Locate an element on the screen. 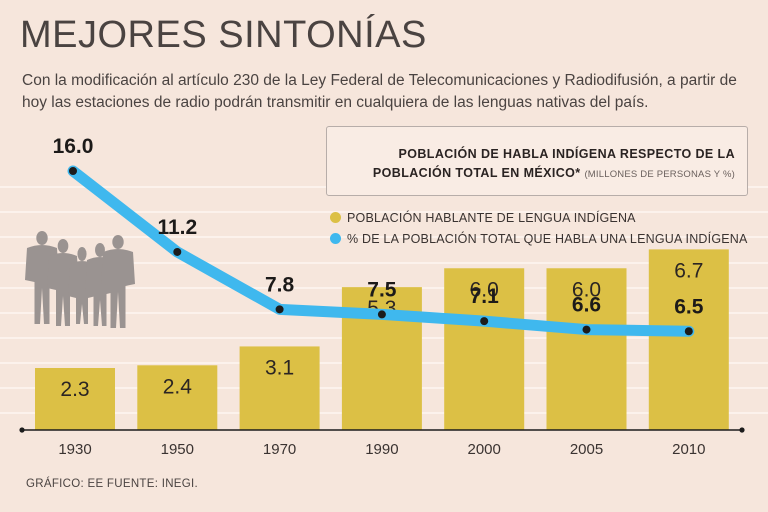  x-tick-label: 1930 is located at coordinates (74, 449).